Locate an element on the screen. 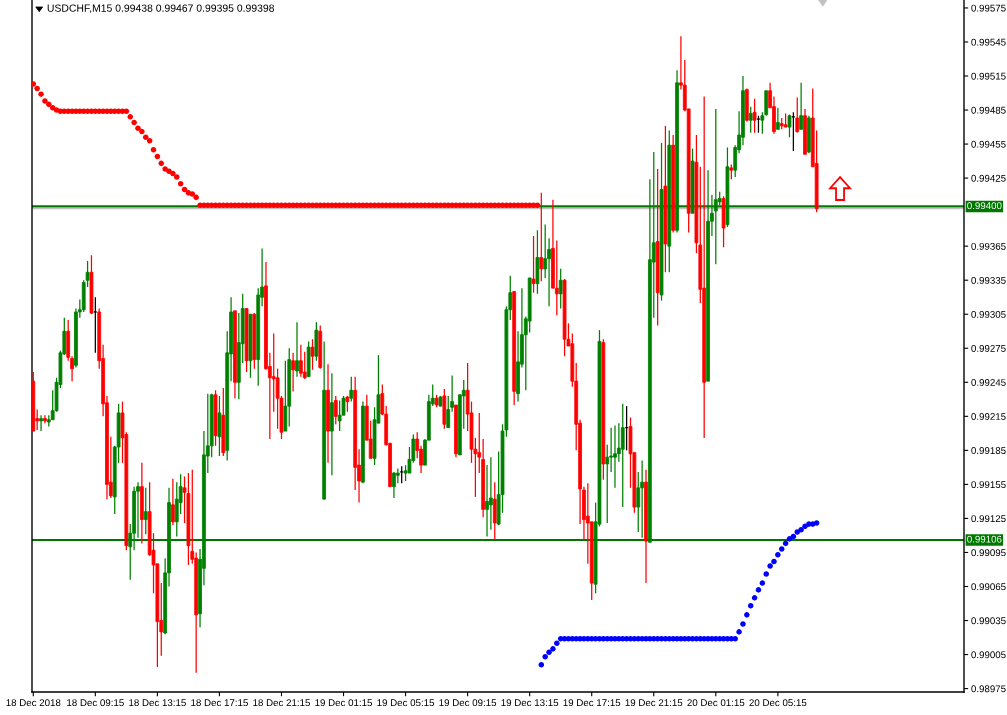  x-tick-label: 19 Dec 01:15 is located at coordinates (344, 703).